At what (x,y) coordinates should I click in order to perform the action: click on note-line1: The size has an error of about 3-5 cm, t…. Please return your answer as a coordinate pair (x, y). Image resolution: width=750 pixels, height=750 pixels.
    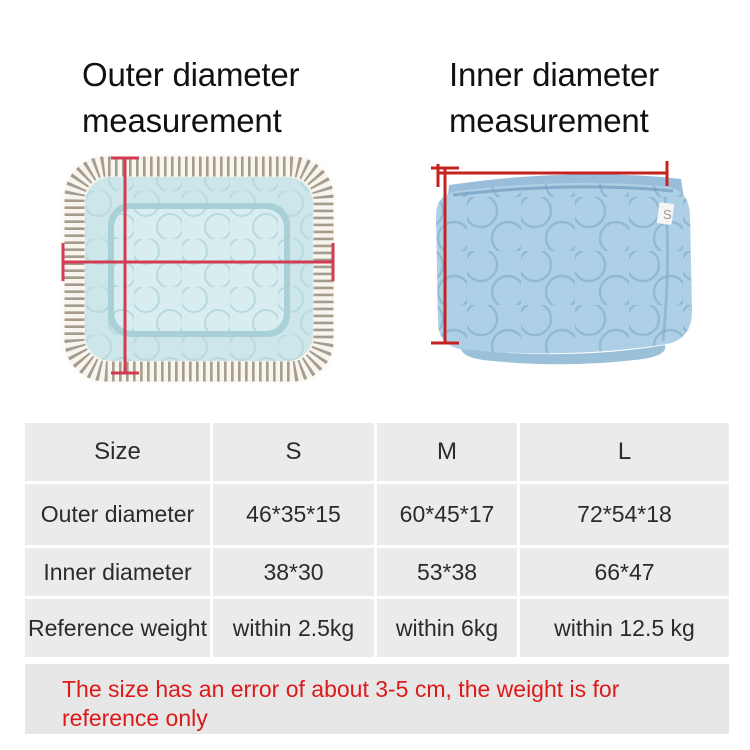
    Looking at the image, I should click on (341, 689).